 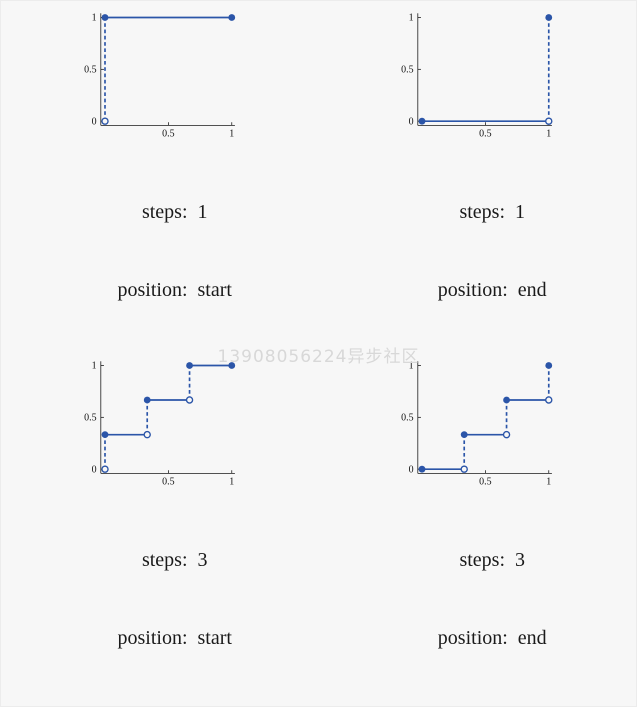 What do you see at coordinates (477, 251) in the screenshot?
I see `chart-caption: steps: 1 position: end` at bounding box center [477, 251].